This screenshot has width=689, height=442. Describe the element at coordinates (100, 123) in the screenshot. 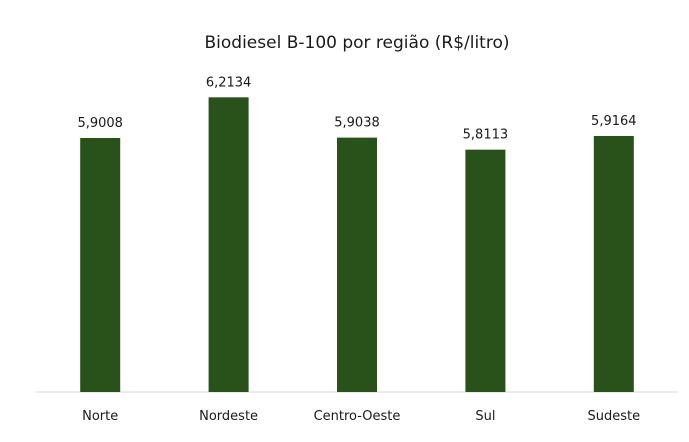

I see `value-label: 5,9008` at that location.